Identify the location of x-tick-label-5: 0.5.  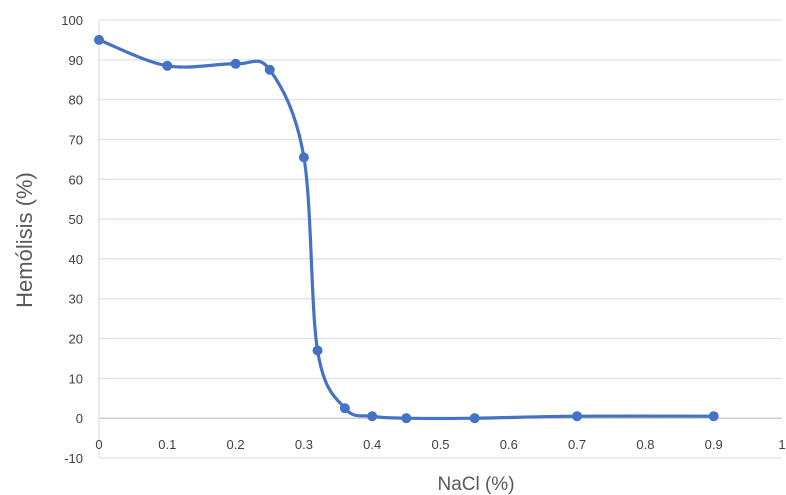
(440, 444).